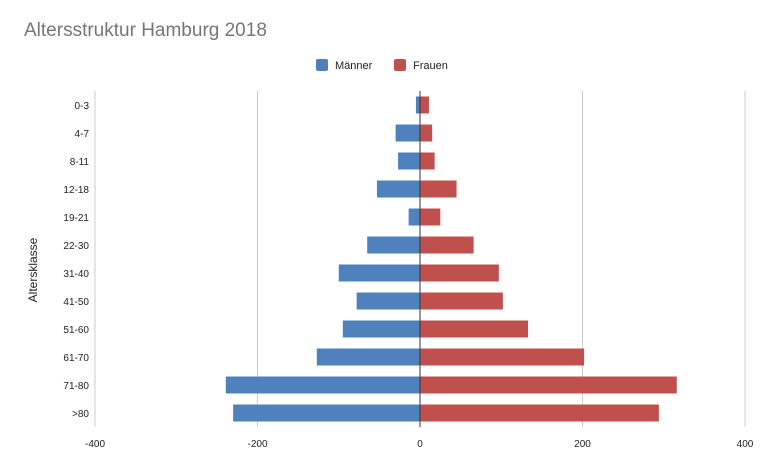 This screenshot has height=475, width=769. I want to click on x-tick-label: -200, so click(257, 444).